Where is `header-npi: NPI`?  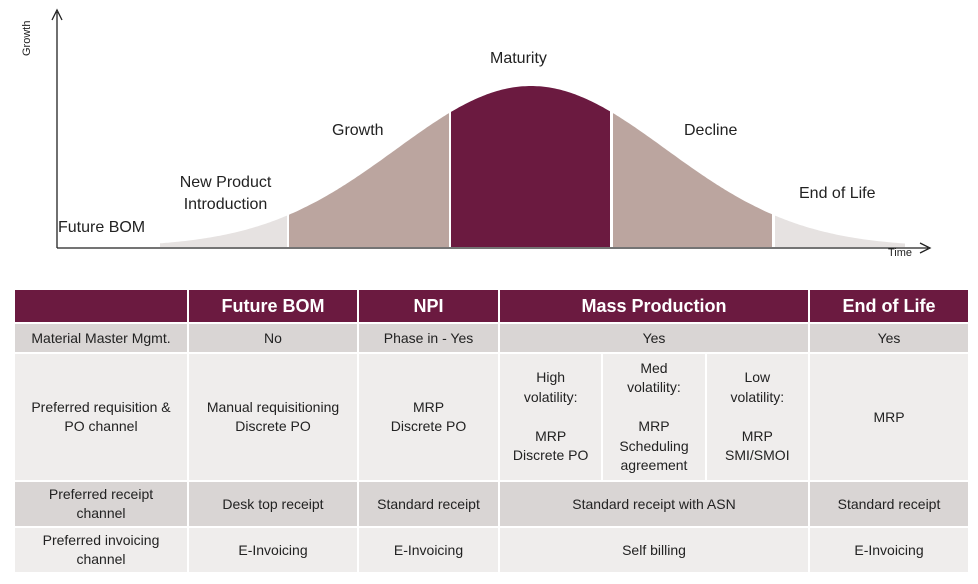
header-npi: NPI is located at coordinates (428, 306).